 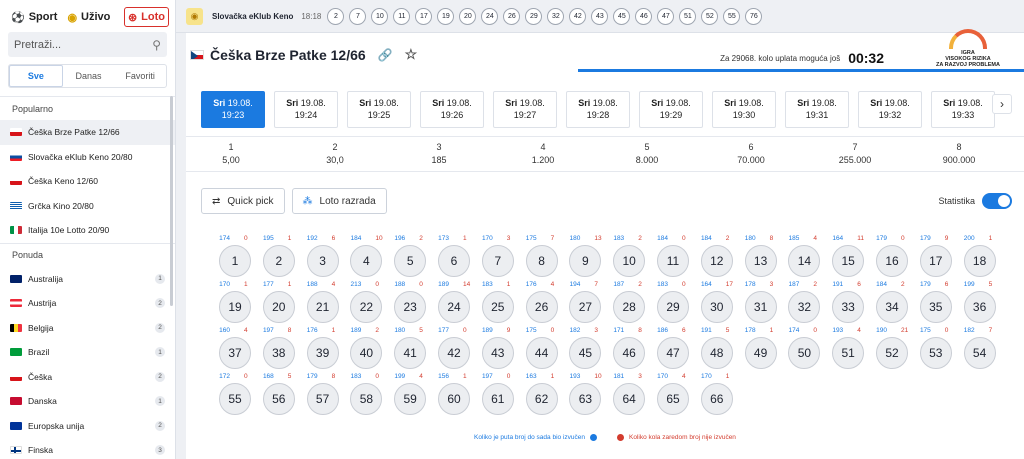 What do you see at coordinates (673, 256) in the screenshot?
I see `number-ball: 184 0 11` at bounding box center [673, 256].